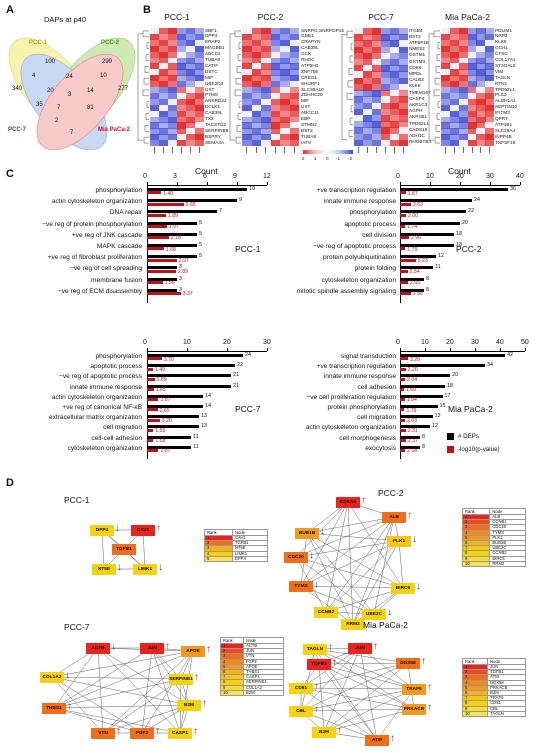 The width and height of the screenshot is (550, 753). What do you see at coordinates (417, 294) in the screenshot?
I see `bar-chart-pvalue-label: 3.56` at bounding box center [417, 294].